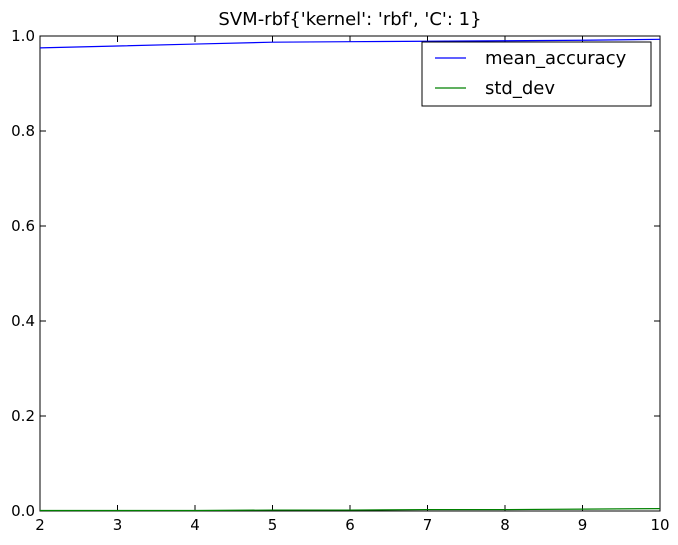 This screenshot has width=678, height=545. I want to click on x-tick-label: 8, so click(505, 525).